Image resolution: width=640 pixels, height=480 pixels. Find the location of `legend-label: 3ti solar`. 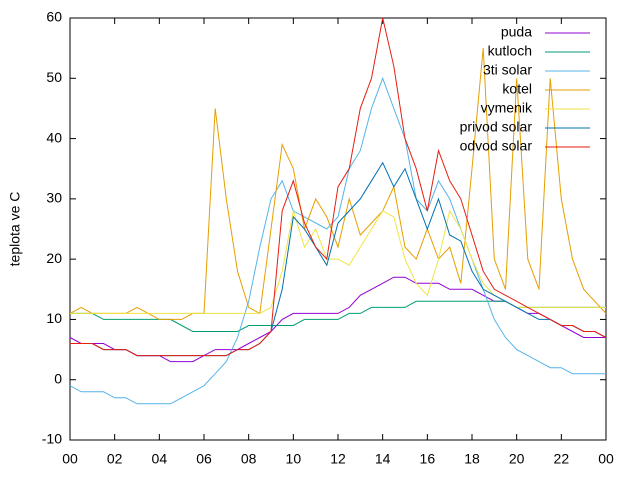

legend-label: 3ti solar is located at coordinates (507, 70).